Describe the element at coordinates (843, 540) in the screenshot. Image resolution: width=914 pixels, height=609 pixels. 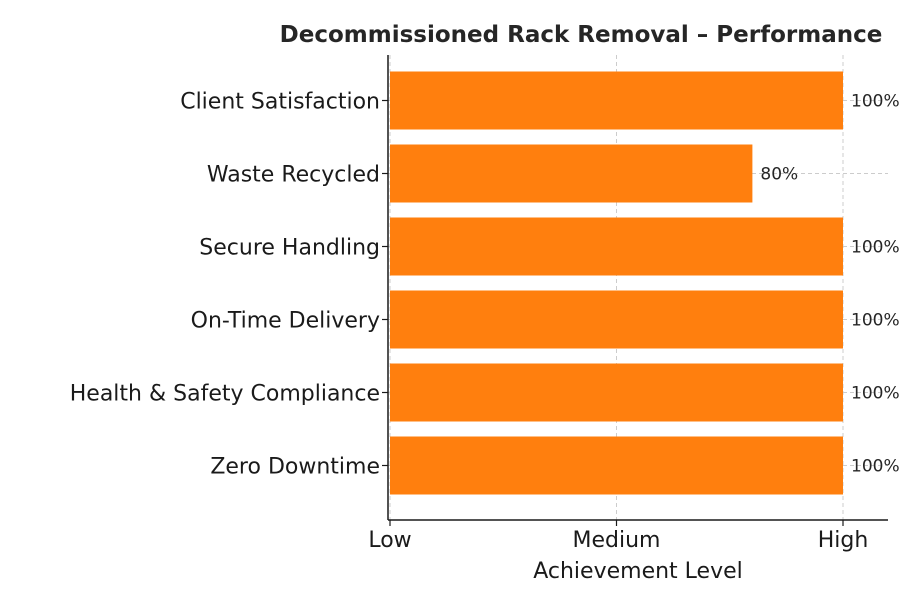
I see `x-tick-label-2: High` at that location.